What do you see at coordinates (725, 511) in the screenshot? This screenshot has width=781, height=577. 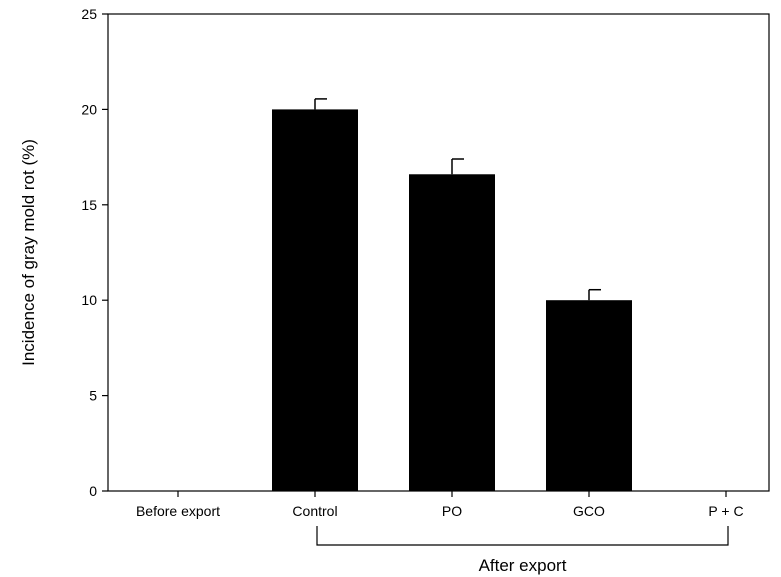 I see `x-tick-label: P + C` at bounding box center [725, 511].